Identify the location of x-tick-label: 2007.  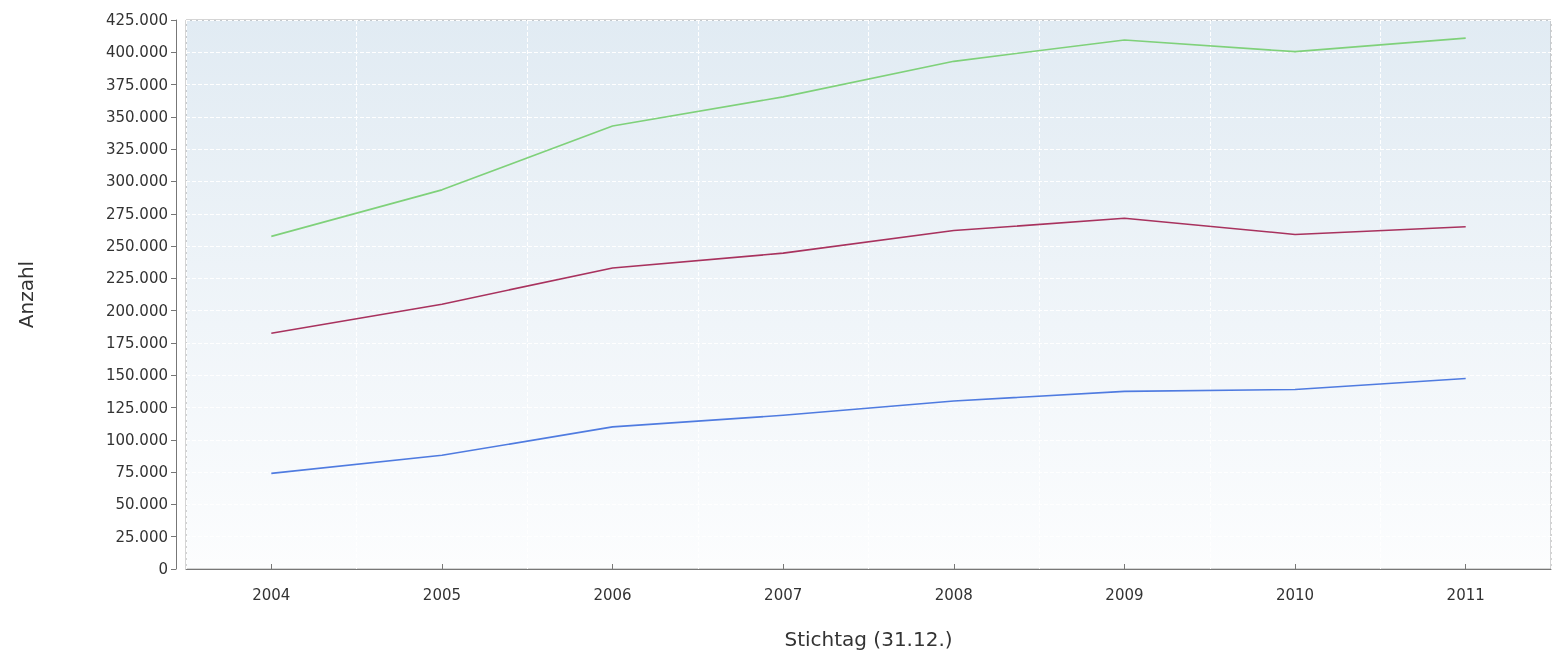
(783, 594).